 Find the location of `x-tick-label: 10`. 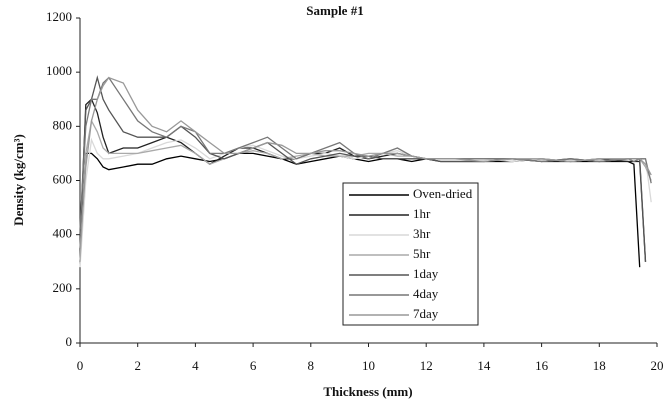

x-tick-label: 10 is located at coordinates (368, 365).